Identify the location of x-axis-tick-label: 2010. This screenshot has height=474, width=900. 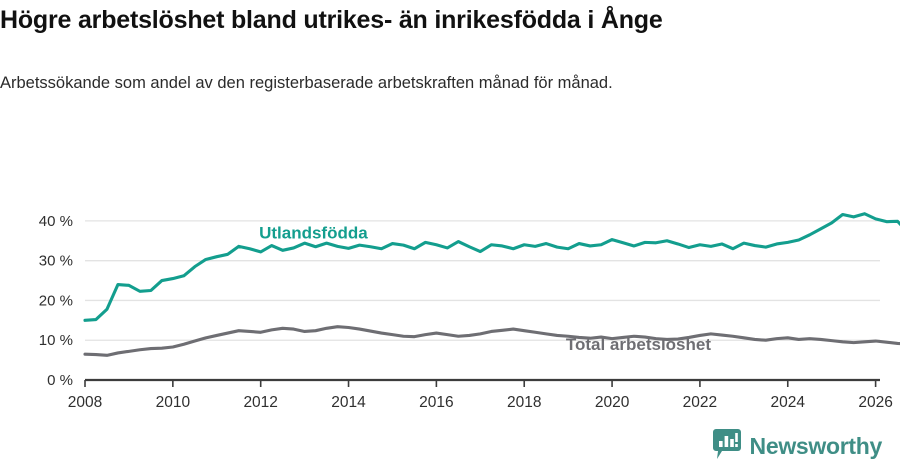
(173, 402).